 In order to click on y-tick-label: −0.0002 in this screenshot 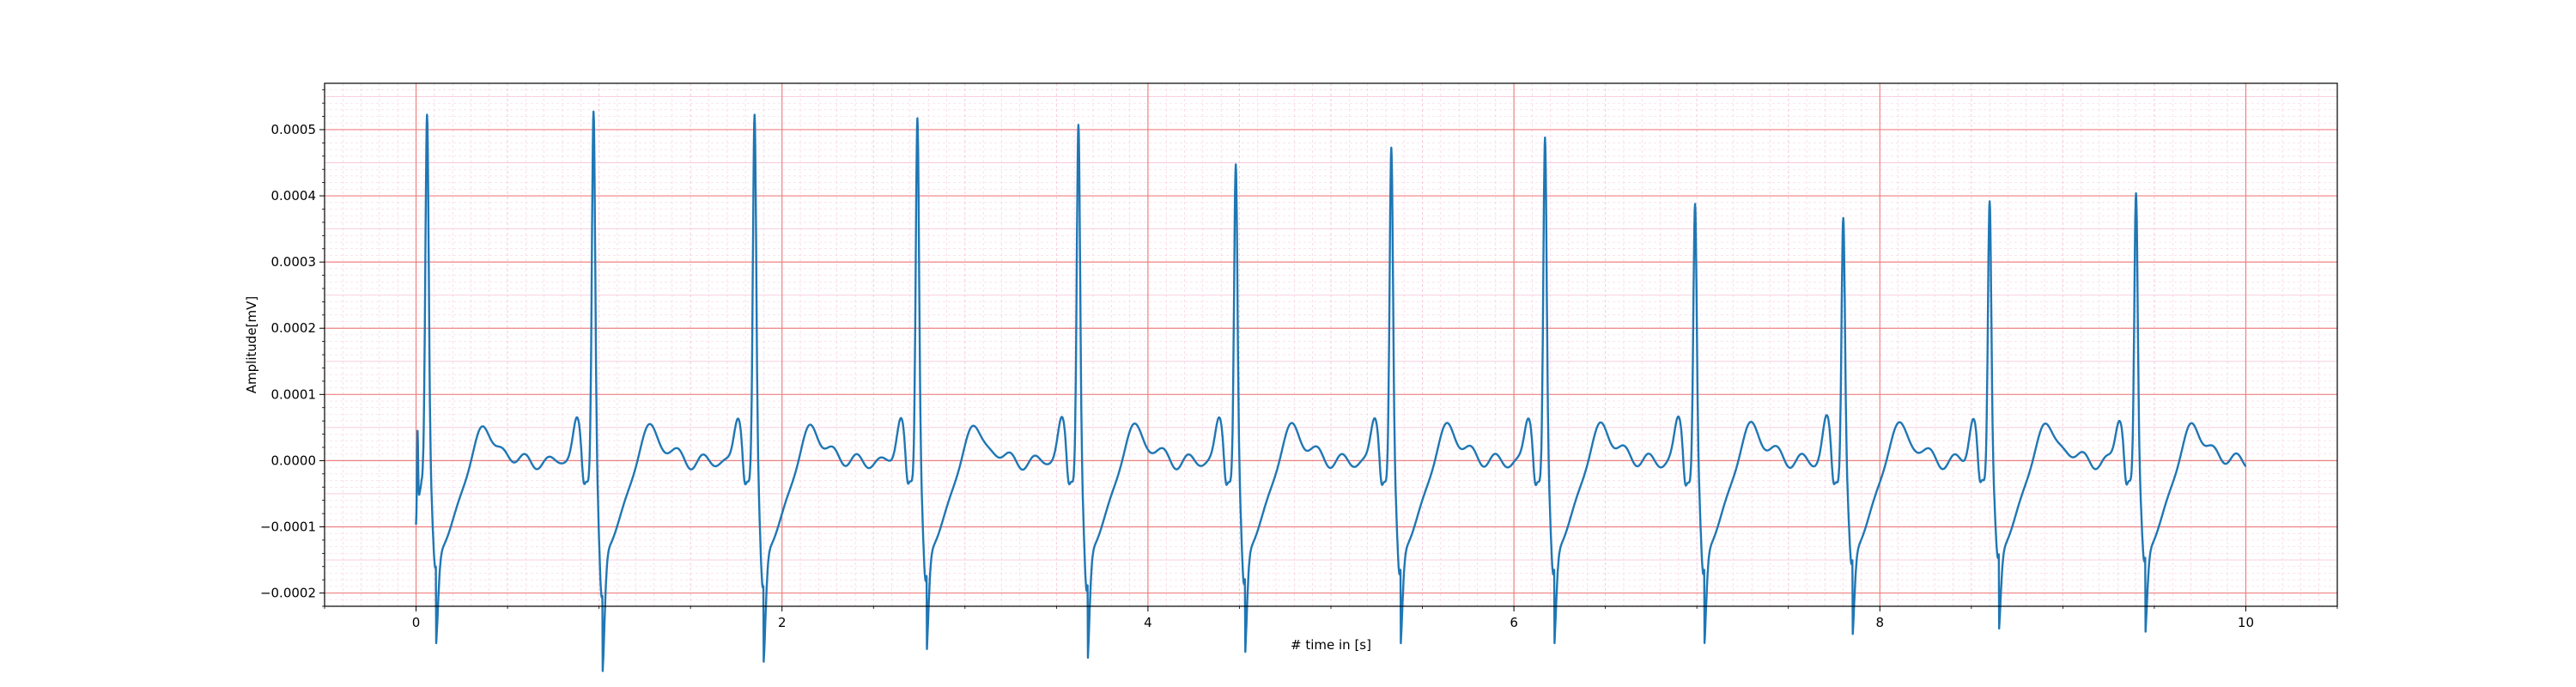, I will do `click(288, 593)`.